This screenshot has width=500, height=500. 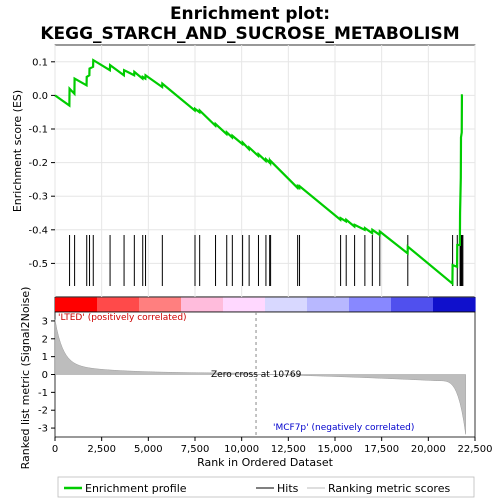 What do you see at coordinates (122, 318) in the screenshot?
I see `positive-annotation: 'LTED' (positively correlated)` at bounding box center [122, 318].